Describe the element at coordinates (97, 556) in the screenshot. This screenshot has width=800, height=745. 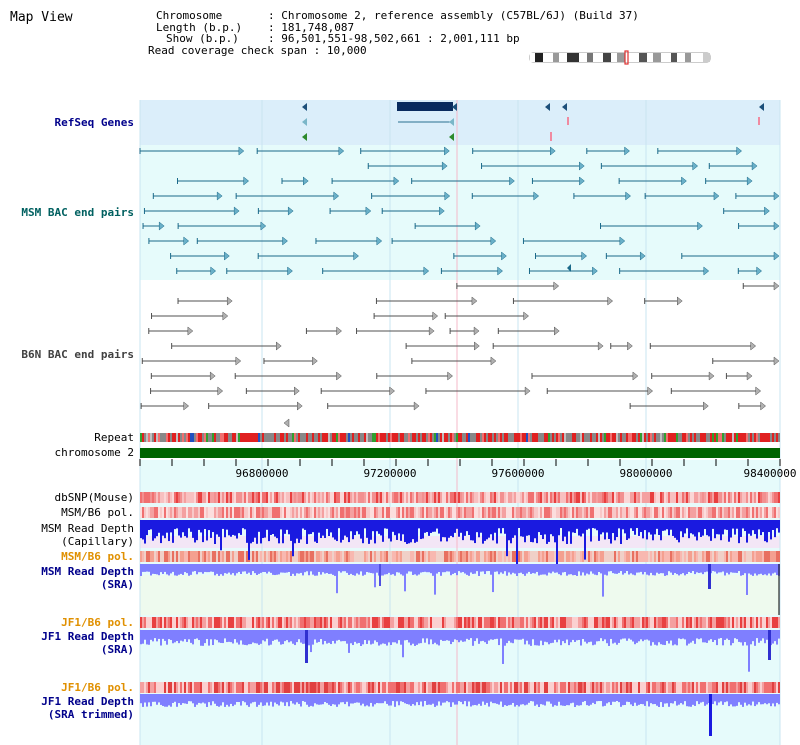
I see `track-label-msm-b6-pol-2: MSM/B6 pol.` at that location.